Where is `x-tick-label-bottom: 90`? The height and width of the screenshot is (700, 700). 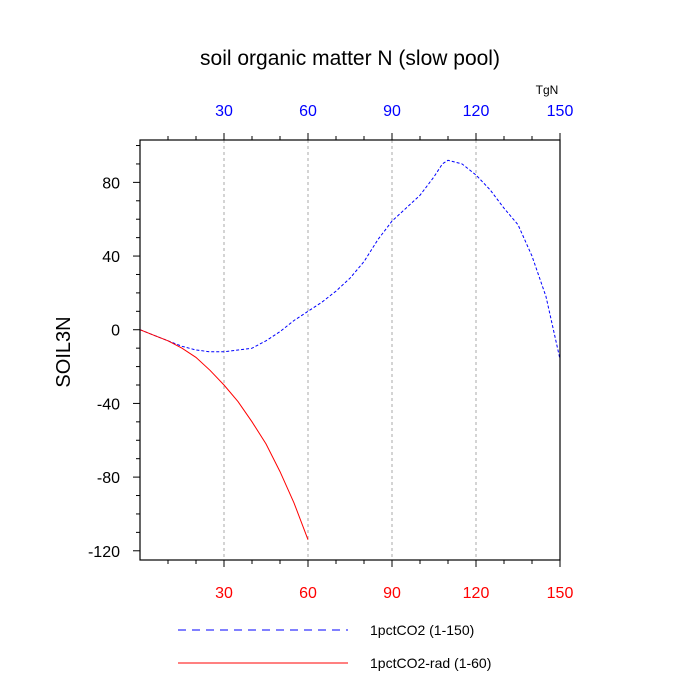 x-tick-label-bottom: 90 is located at coordinates (392, 593).